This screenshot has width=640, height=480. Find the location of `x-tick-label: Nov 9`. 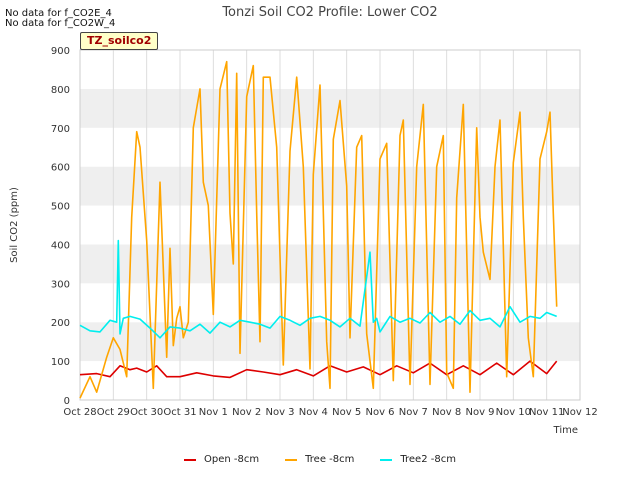

x-tick-label: Nov 9 is located at coordinates (479, 412).